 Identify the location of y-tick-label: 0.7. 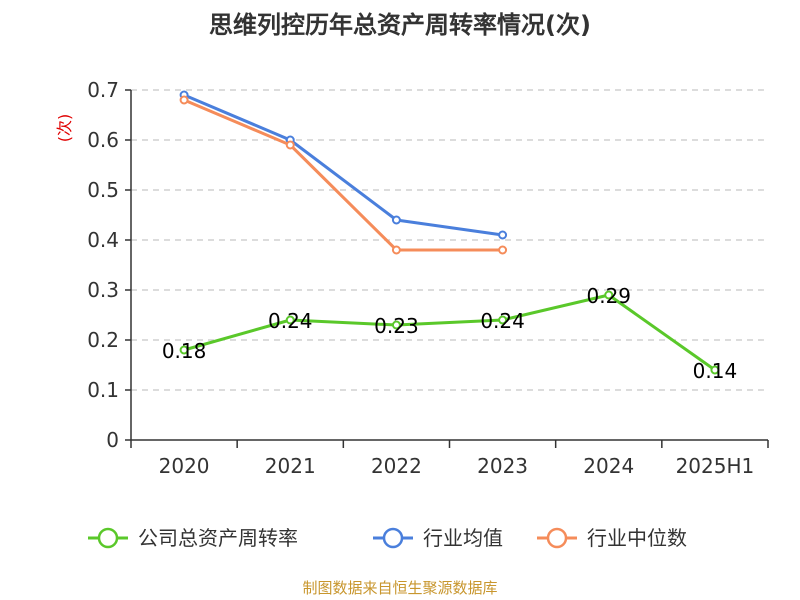
(103, 90).